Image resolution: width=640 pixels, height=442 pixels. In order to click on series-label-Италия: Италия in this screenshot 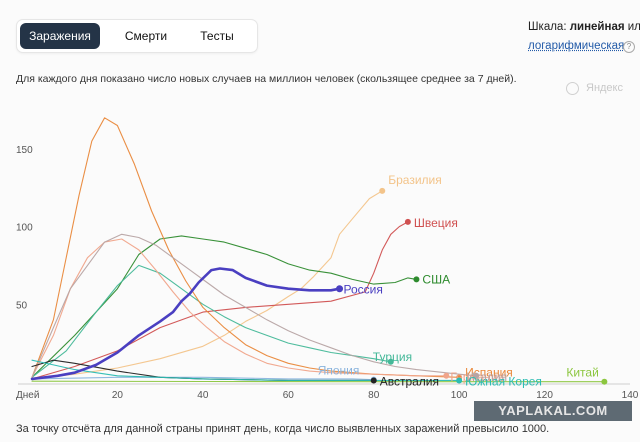, I will do `click(486, 377)`.